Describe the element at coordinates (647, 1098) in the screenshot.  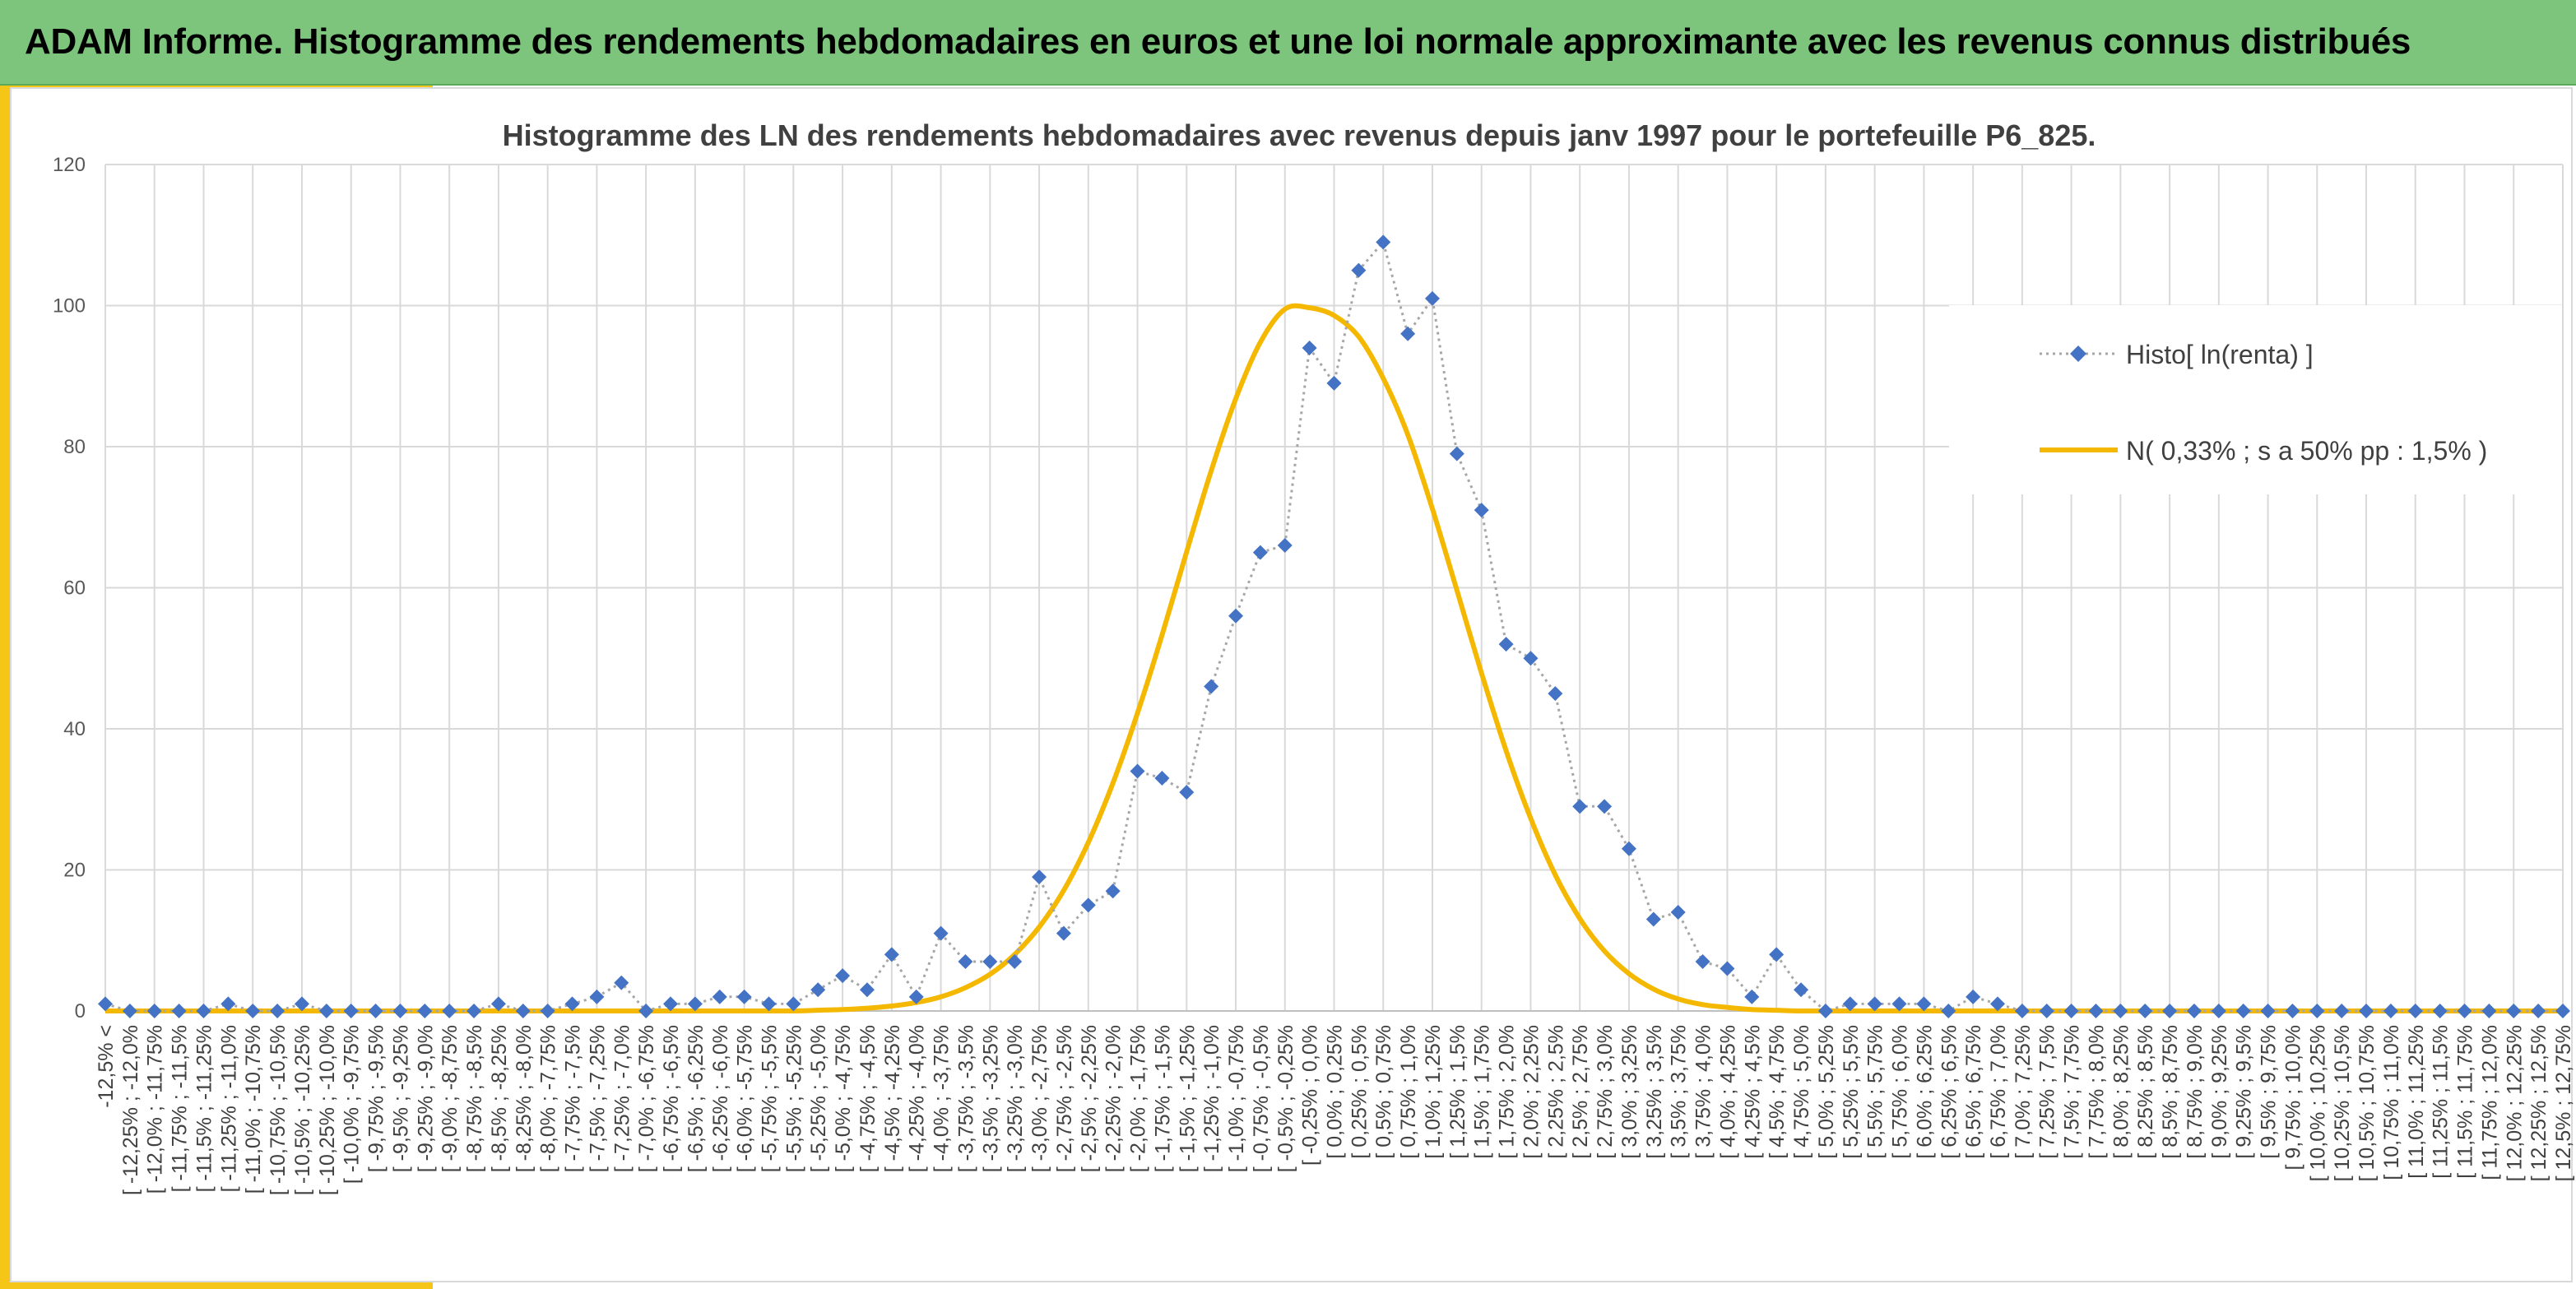
I see `x-tick-label: [ -7,0% ; -6,75%` at that location.